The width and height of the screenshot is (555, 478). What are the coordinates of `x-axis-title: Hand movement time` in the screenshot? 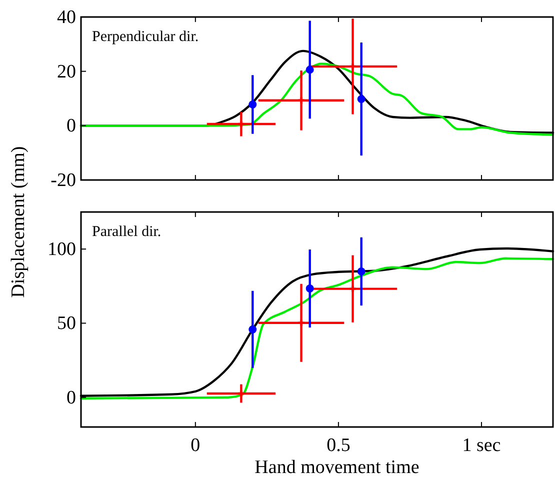 It's located at (337, 467).